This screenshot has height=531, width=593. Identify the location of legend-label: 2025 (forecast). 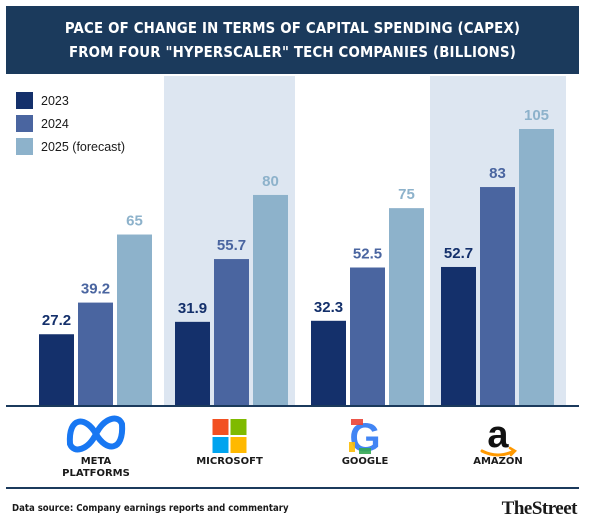
(83, 147).